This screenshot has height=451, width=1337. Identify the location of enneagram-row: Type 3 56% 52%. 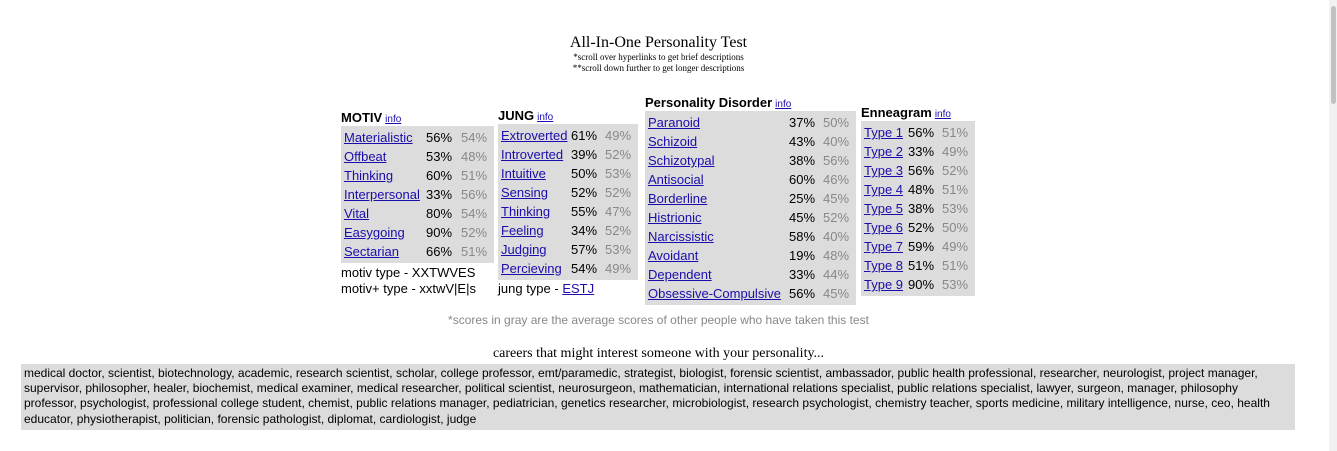
(918, 170).